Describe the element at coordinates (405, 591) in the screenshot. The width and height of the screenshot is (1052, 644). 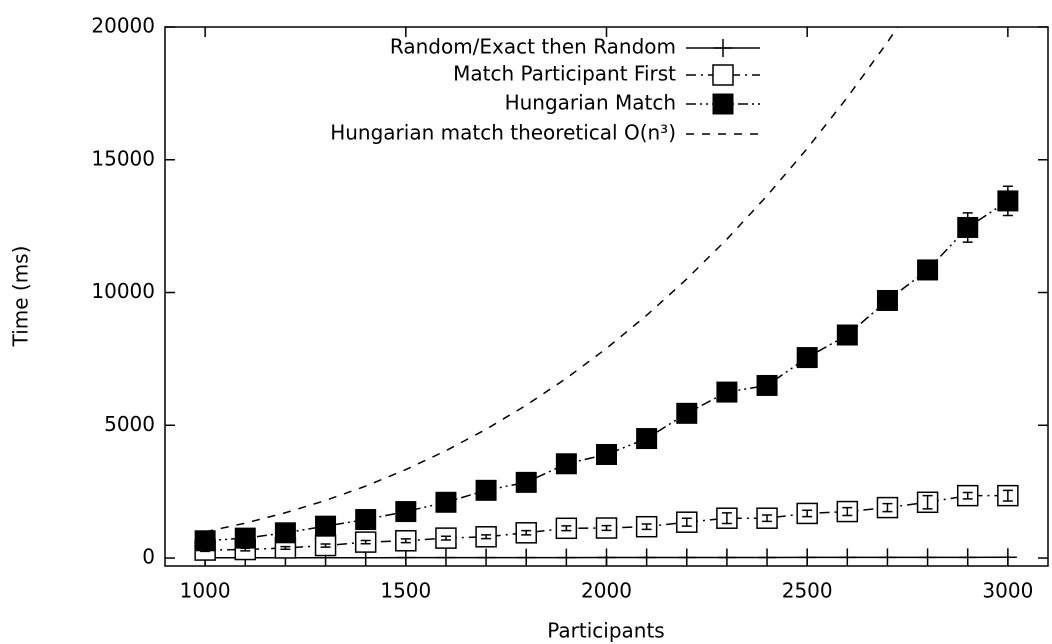
I see `x-tick-label: 1500` at that location.